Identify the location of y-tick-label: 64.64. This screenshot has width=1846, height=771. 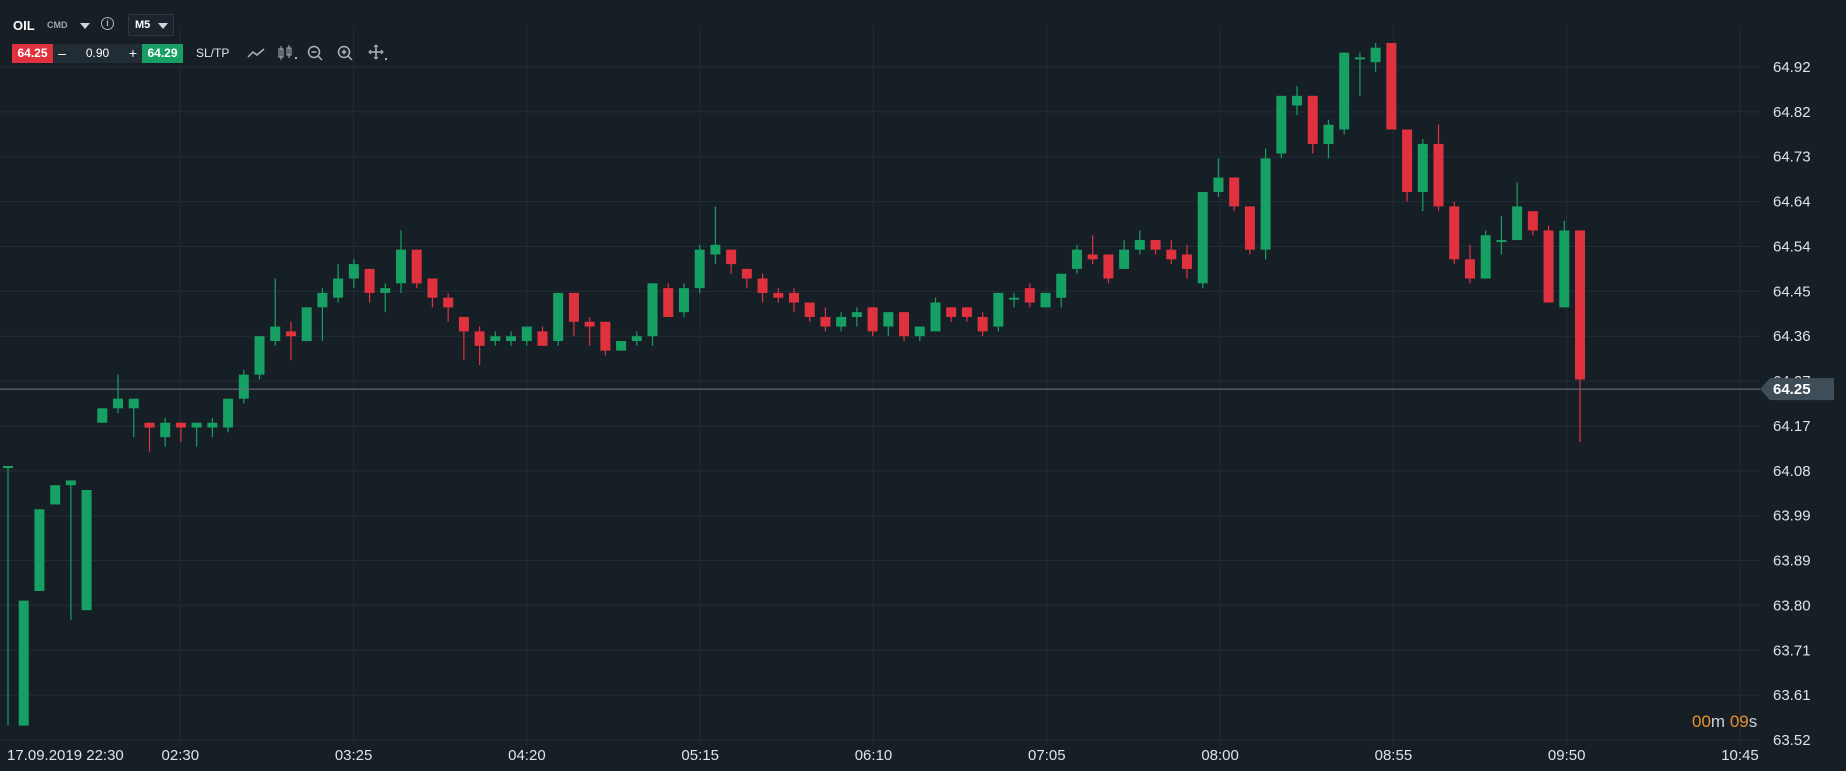
(1792, 202).